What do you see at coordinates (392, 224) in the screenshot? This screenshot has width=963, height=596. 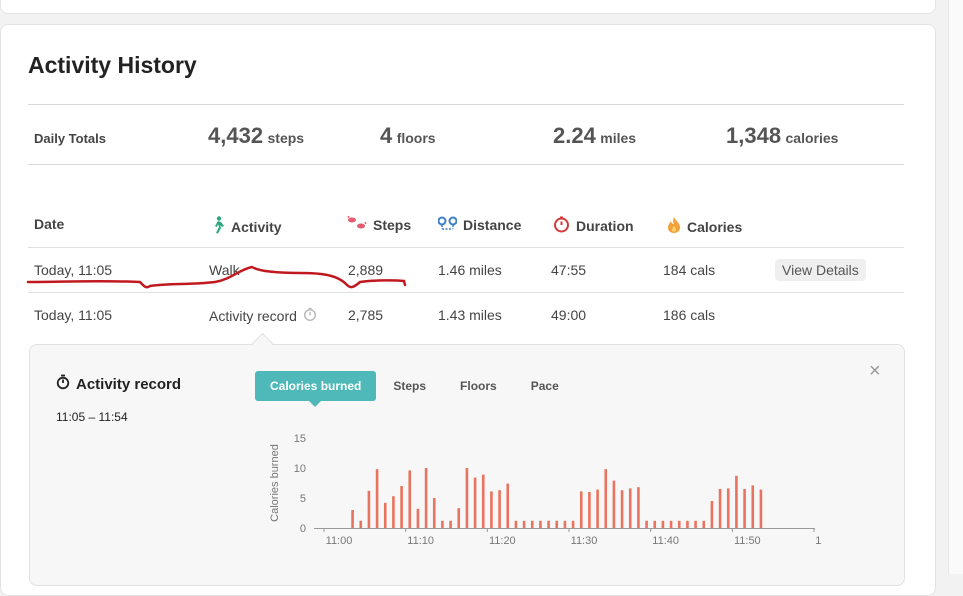 I see `header-steps-label: Steps` at bounding box center [392, 224].